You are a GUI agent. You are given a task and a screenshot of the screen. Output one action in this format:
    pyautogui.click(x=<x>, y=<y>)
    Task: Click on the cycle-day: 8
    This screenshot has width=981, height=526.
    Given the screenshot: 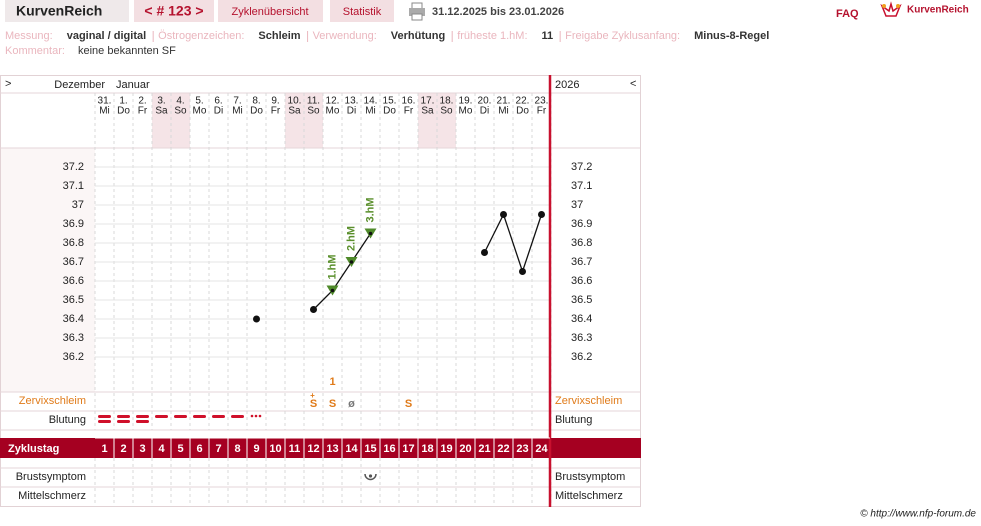 What is the action you would take?
    pyautogui.click(x=237, y=449)
    